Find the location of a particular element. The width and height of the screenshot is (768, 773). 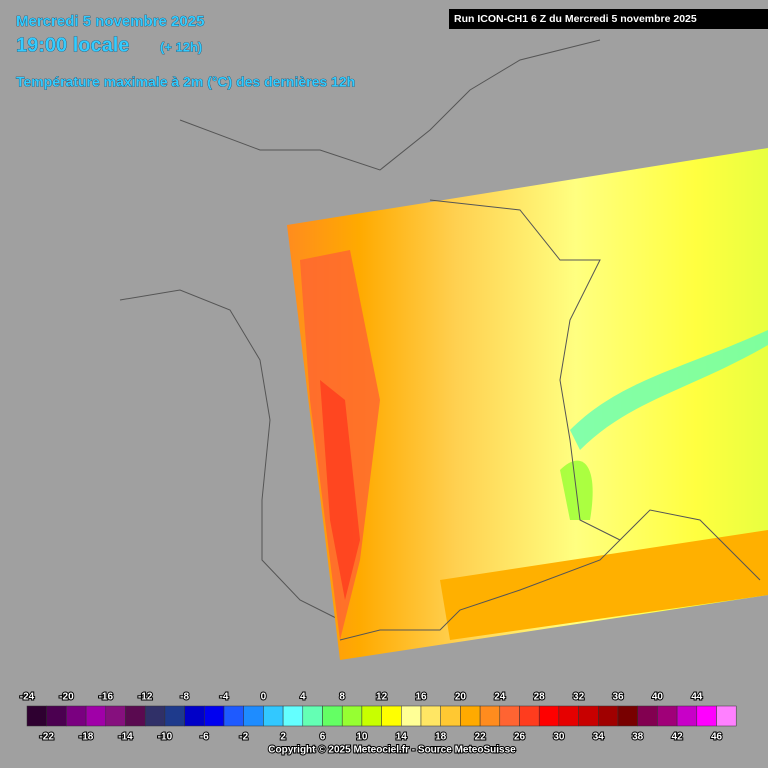

legend-label: 18 is located at coordinates (441, 737).